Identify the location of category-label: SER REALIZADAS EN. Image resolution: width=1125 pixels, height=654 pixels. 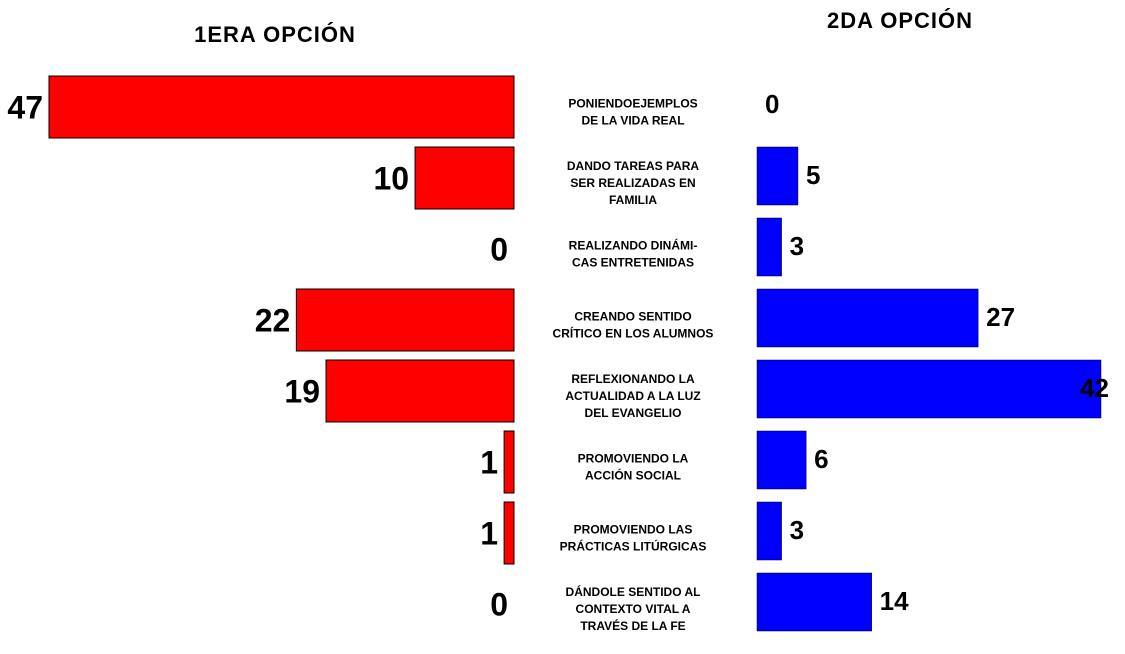
(632, 183).